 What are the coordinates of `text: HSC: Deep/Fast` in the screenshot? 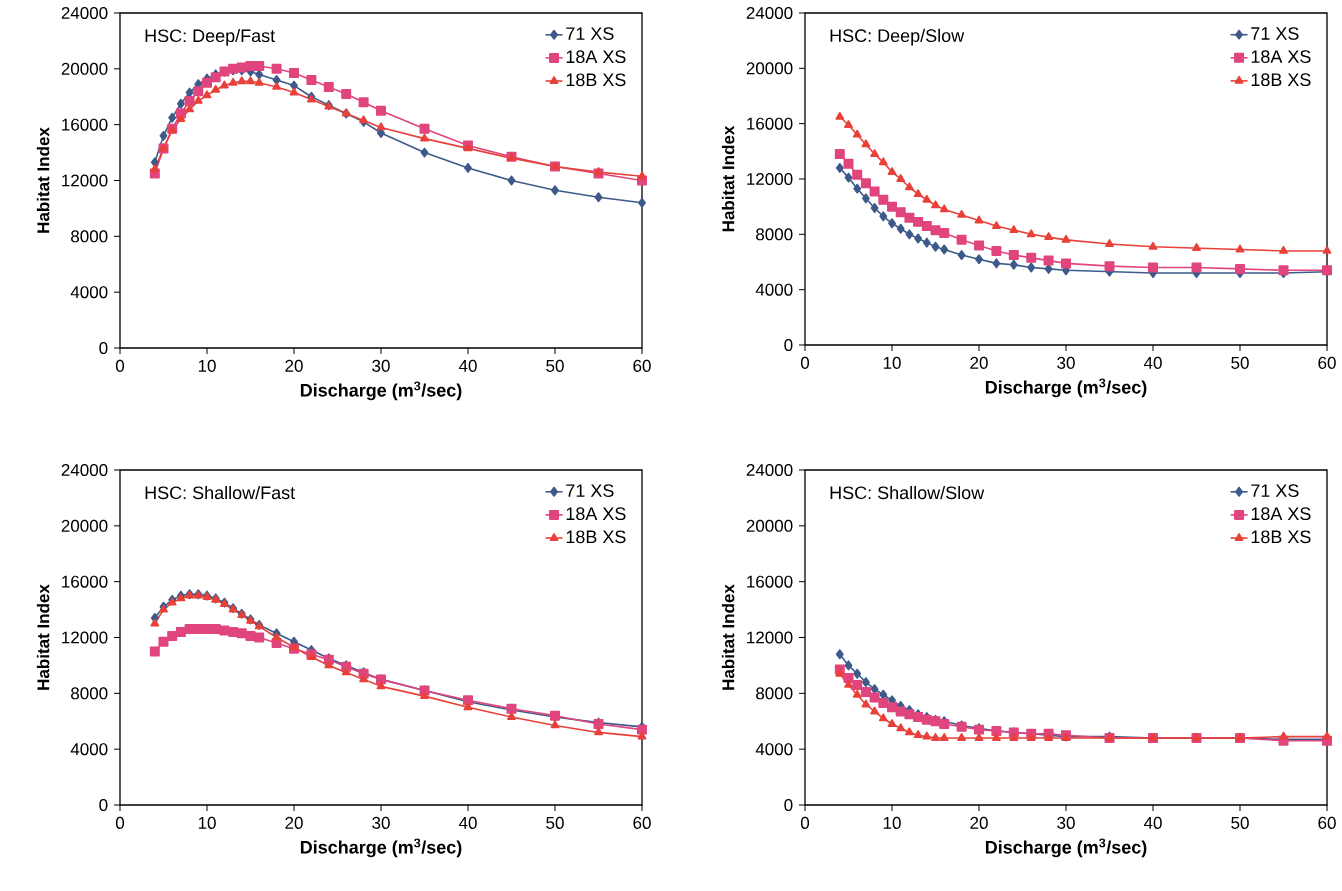 It's located at (210, 37).